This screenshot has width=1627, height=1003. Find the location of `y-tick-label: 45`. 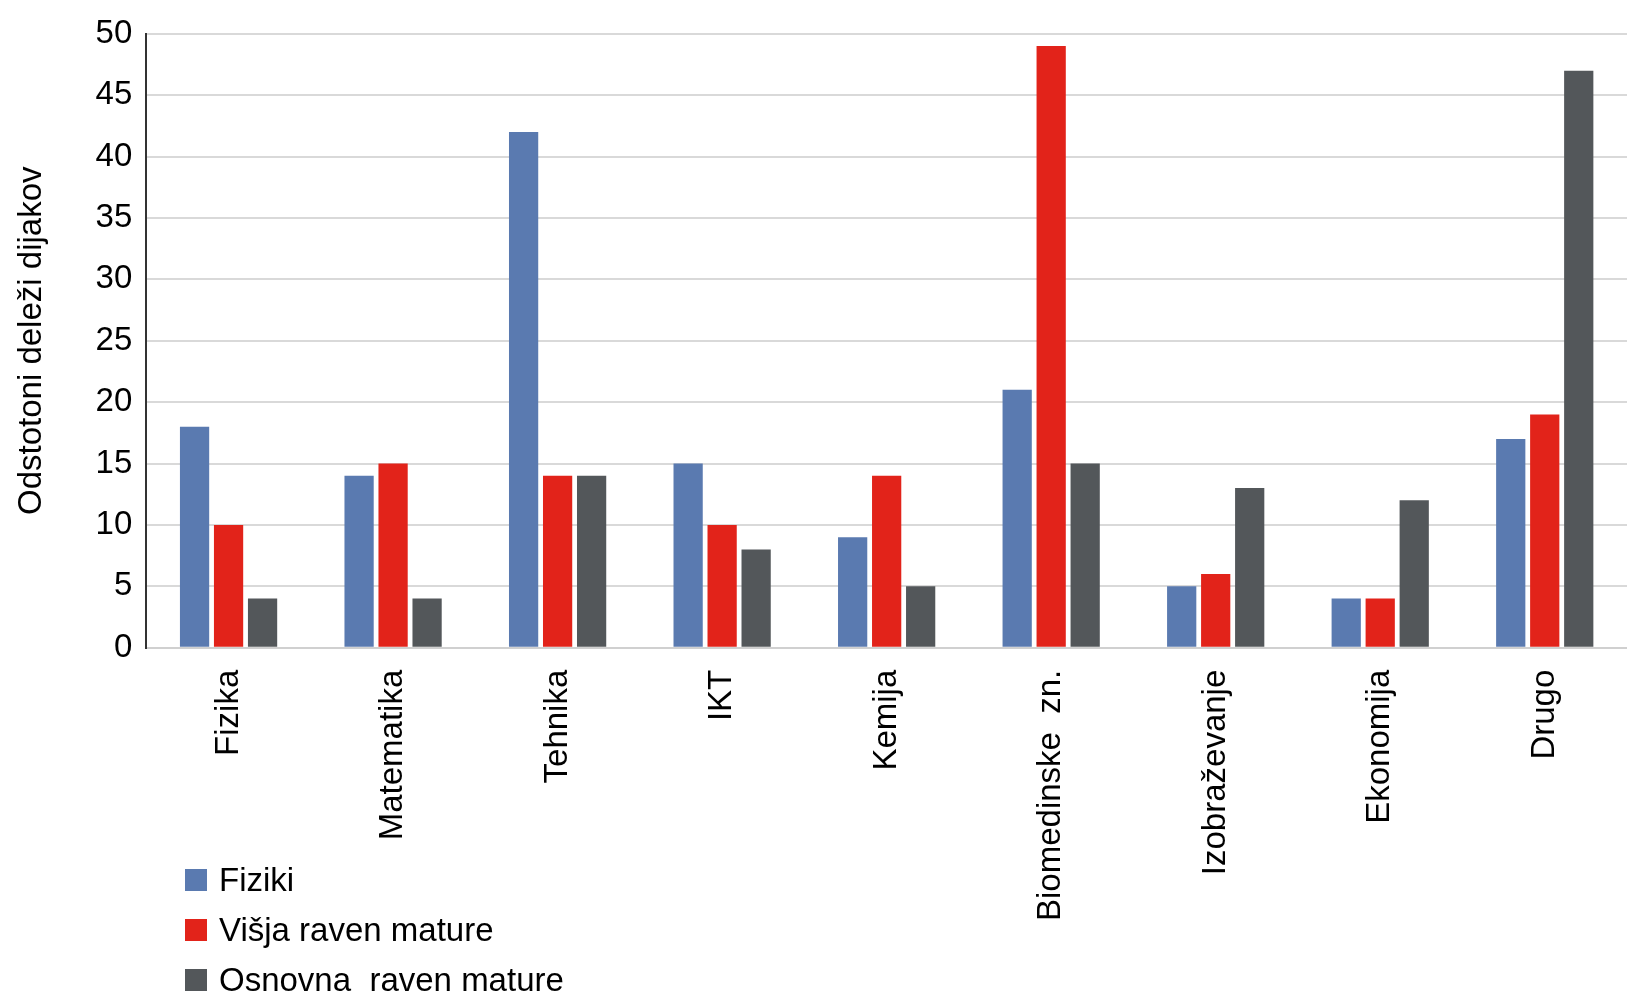

y-tick-label: 45 is located at coordinates (114, 93).